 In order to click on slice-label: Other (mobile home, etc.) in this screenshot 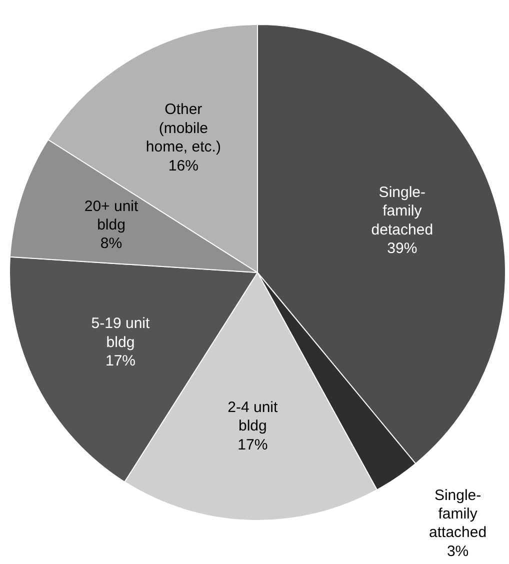, I will do `click(183, 128)`.